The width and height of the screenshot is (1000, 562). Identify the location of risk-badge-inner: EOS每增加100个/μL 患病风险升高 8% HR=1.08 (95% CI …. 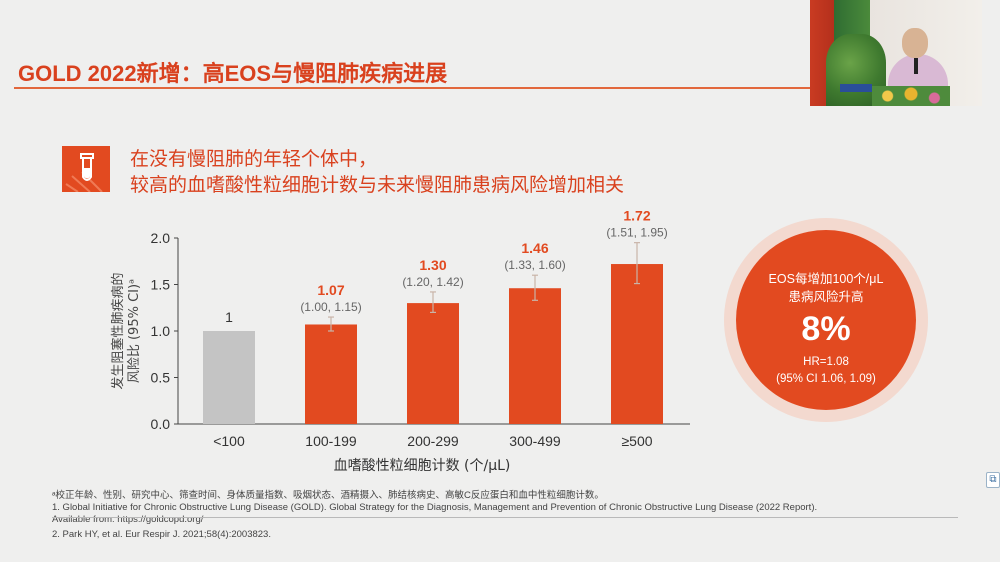
(826, 320).